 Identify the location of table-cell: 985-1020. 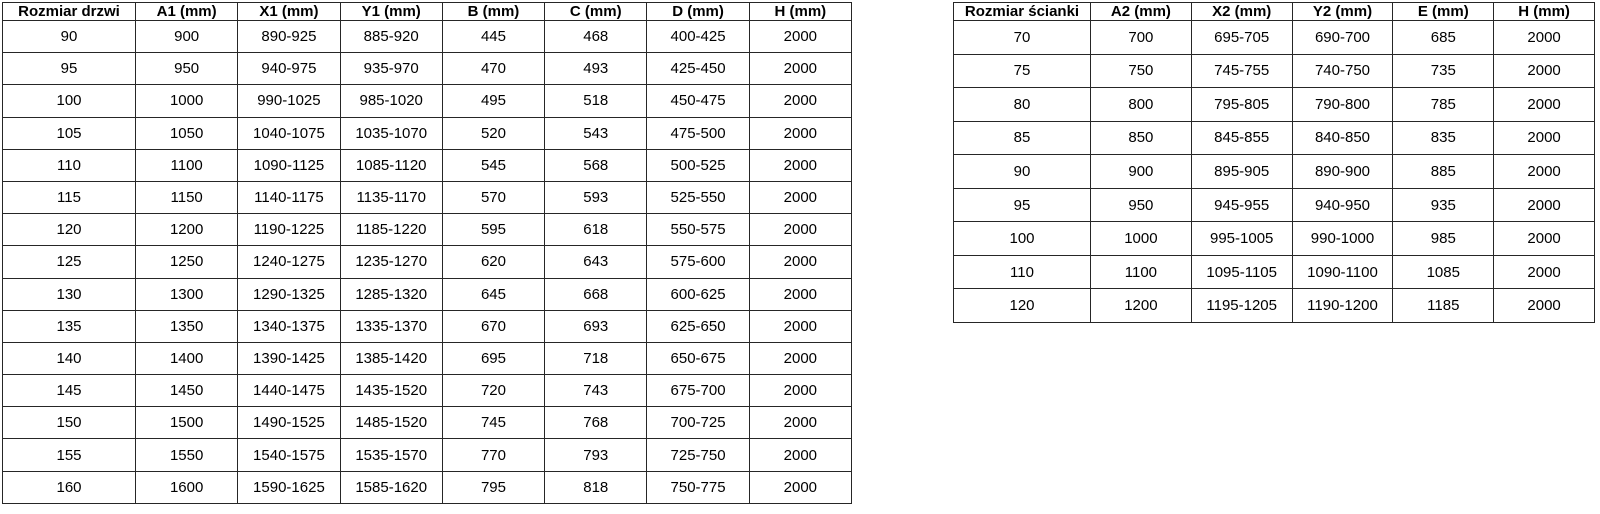
(391, 101).